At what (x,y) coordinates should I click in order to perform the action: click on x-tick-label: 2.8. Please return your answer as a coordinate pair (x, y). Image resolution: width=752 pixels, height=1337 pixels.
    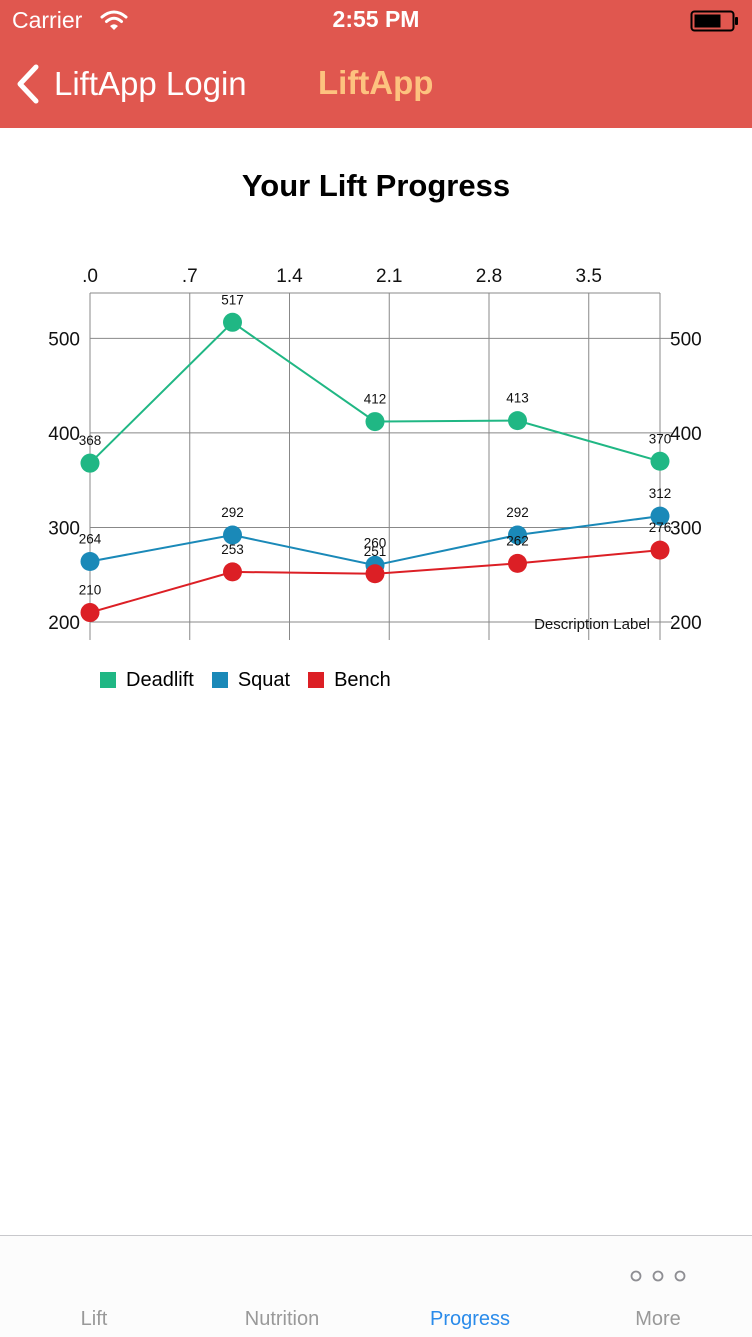
    Looking at the image, I should click on (489, 276).